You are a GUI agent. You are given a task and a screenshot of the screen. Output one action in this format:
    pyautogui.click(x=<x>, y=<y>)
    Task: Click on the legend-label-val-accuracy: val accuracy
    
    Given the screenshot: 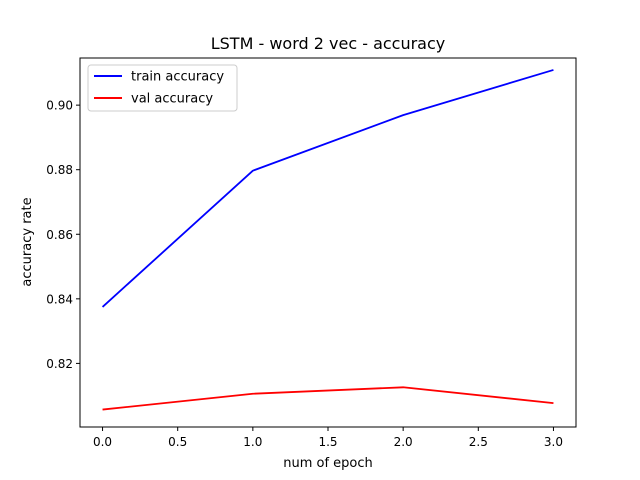 What is the action you would take?
    pyautogui.click(x=172, y=99)
    